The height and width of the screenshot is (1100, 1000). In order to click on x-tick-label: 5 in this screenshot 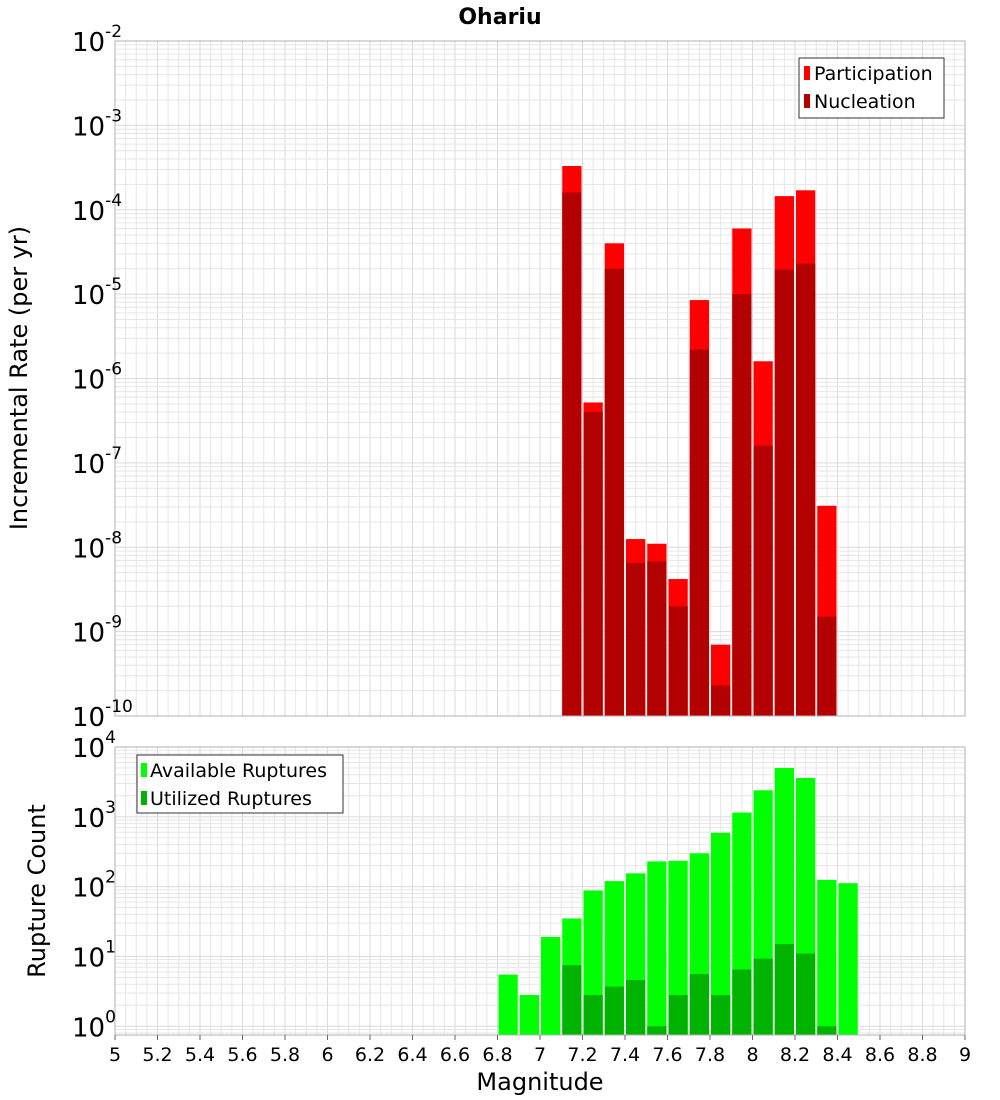, I will do `click(115, 1055)`.